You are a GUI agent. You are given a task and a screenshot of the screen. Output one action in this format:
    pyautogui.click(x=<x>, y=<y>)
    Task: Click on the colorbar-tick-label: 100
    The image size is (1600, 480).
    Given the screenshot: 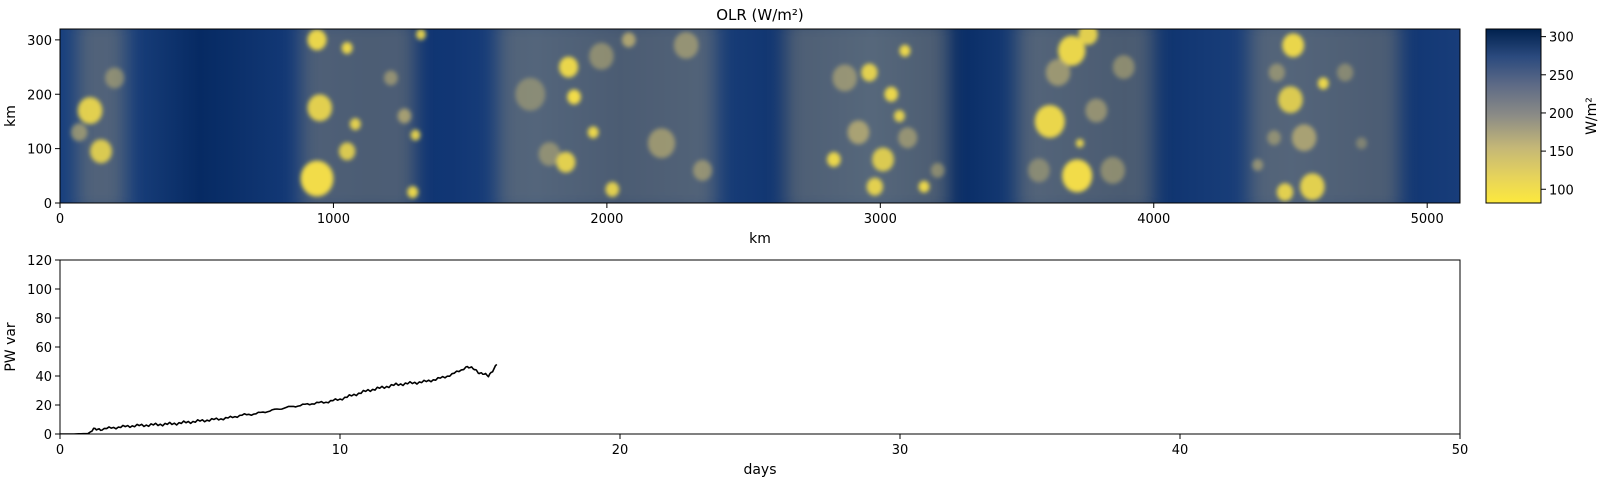 What is the action you would take?
    pyautogui.click(x=1561, y=190)
    